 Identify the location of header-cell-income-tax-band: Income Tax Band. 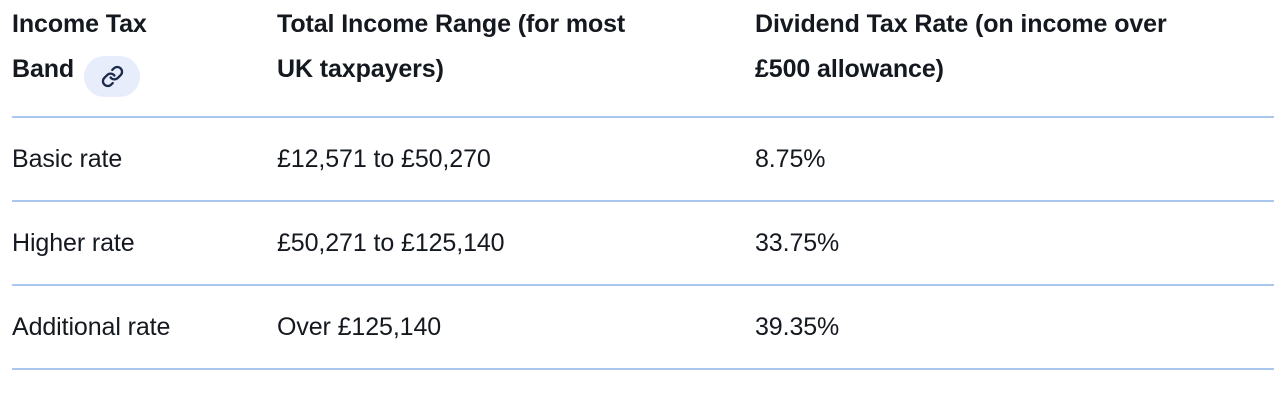
(144, 48).